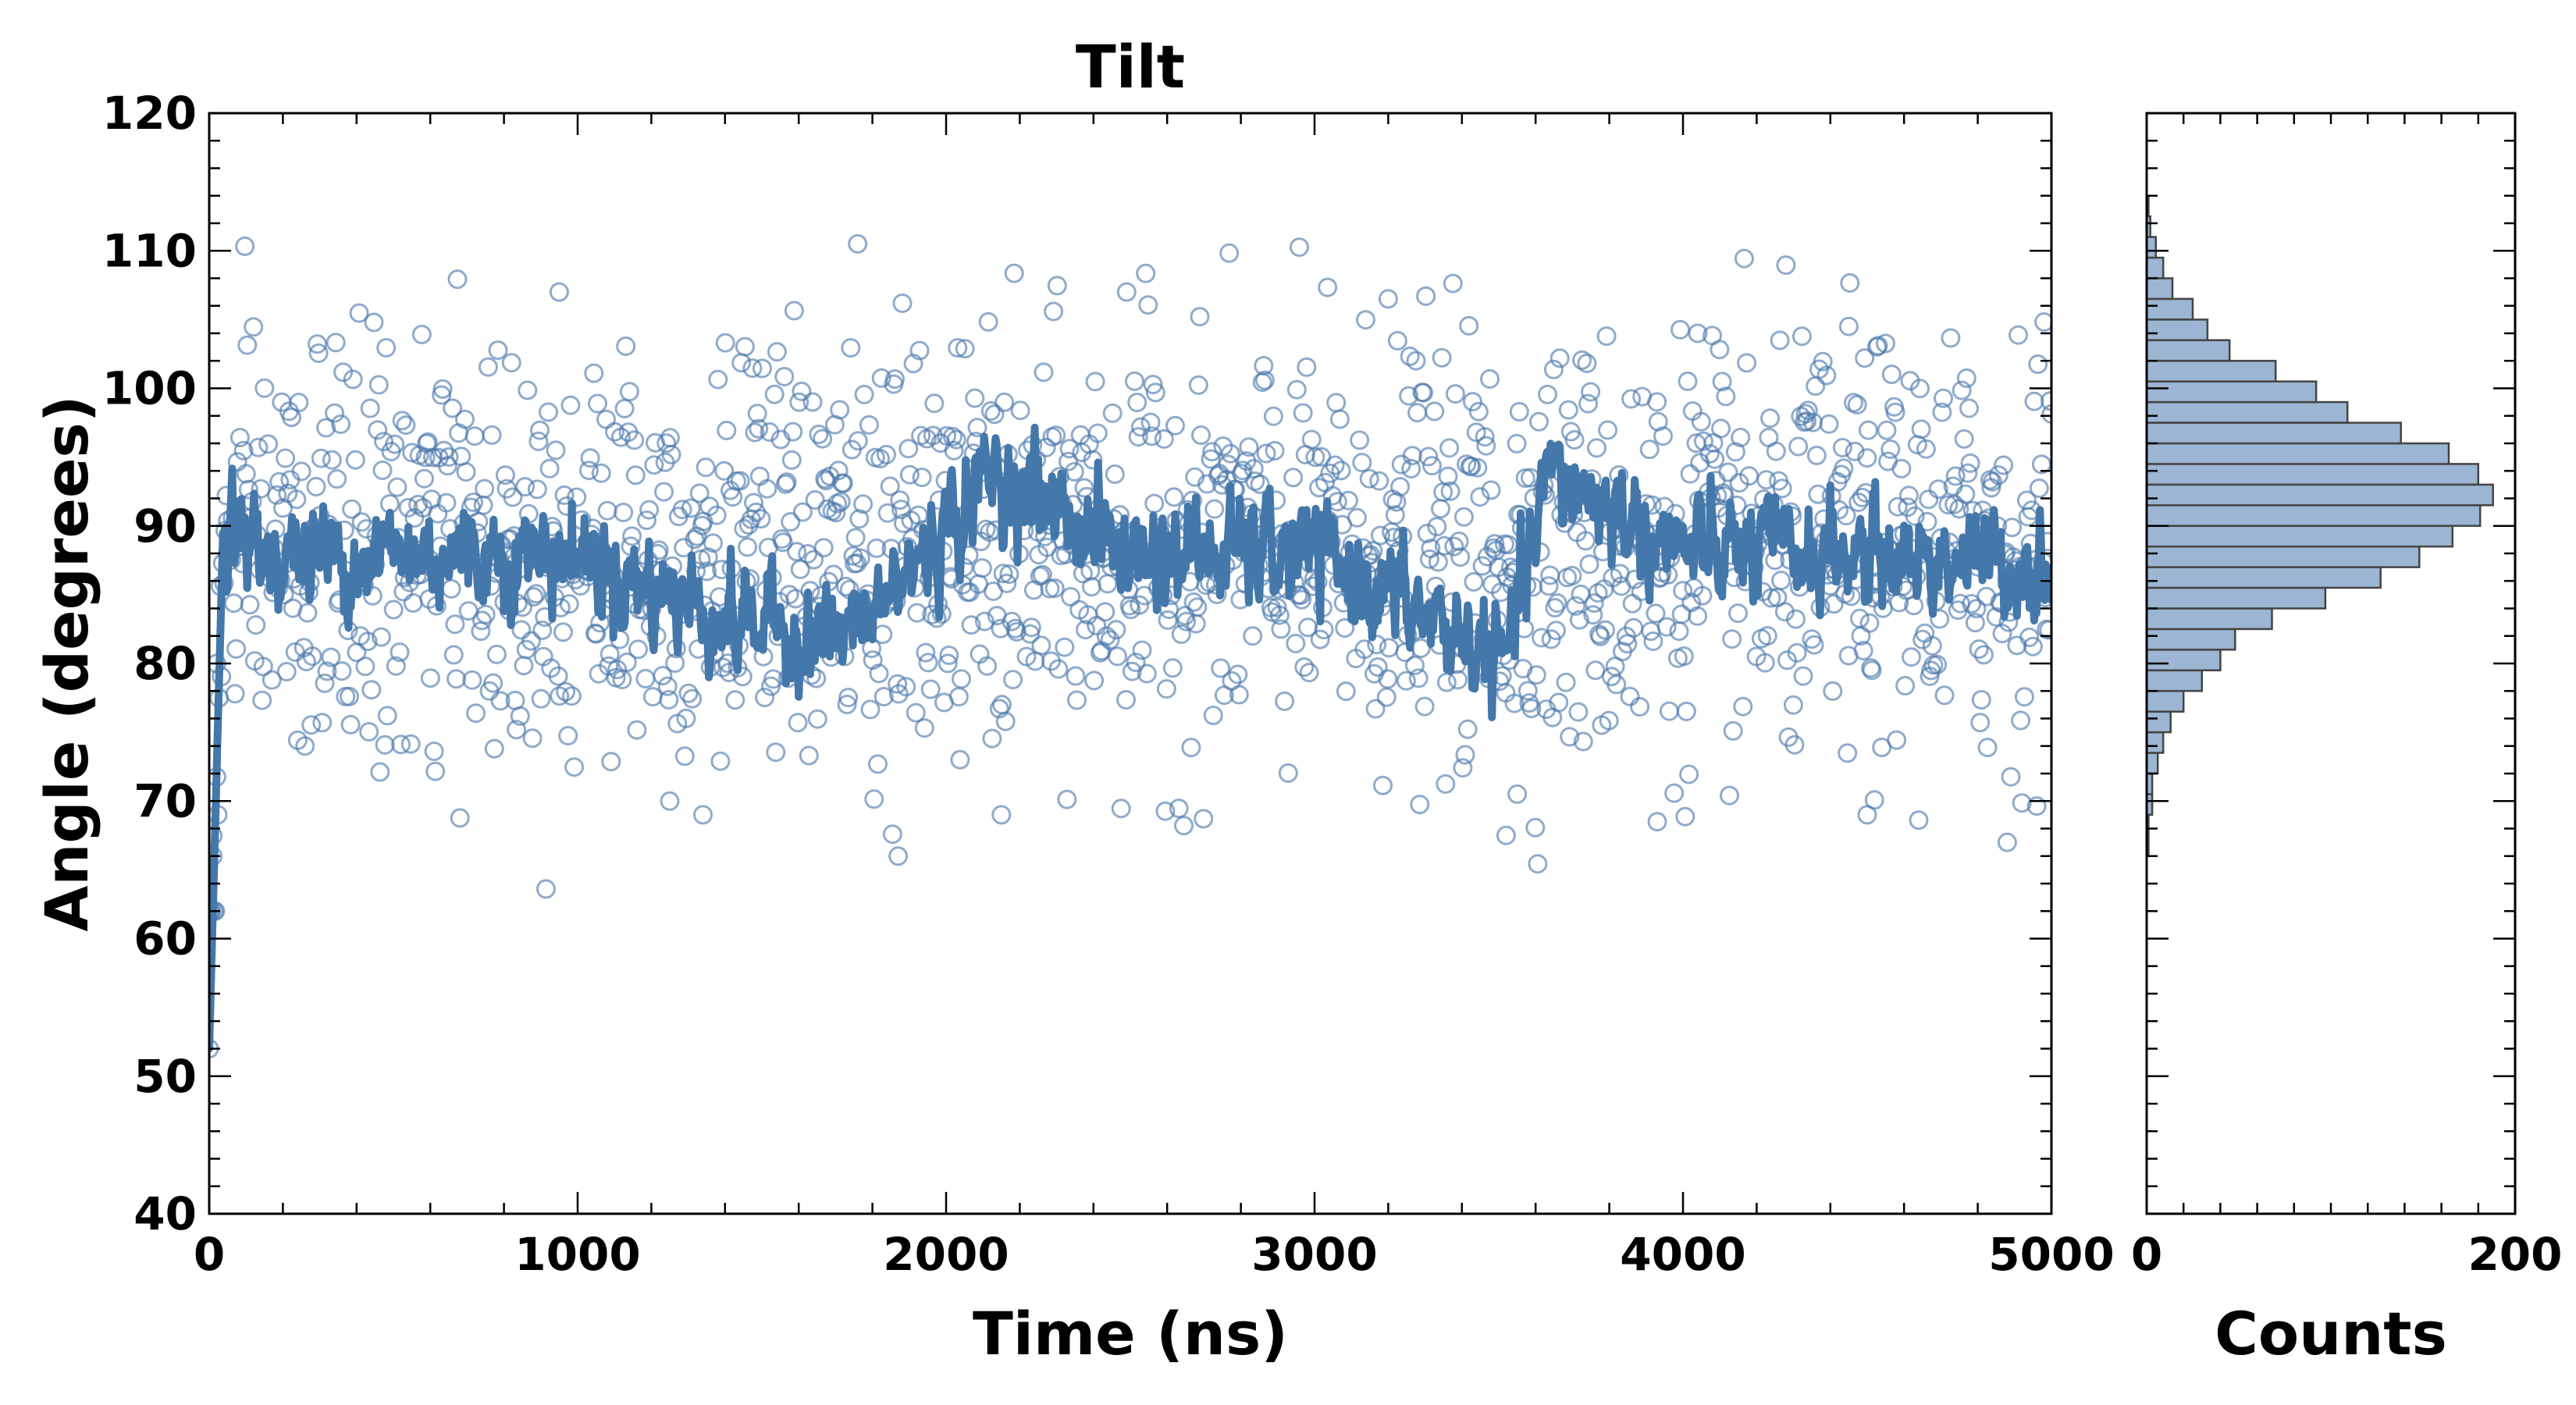 This screenshot has height=1405, width=2576. Describe the element at coordinates (1130, 67) in the screenshot. I see `chart-title: Tilt` at that location.